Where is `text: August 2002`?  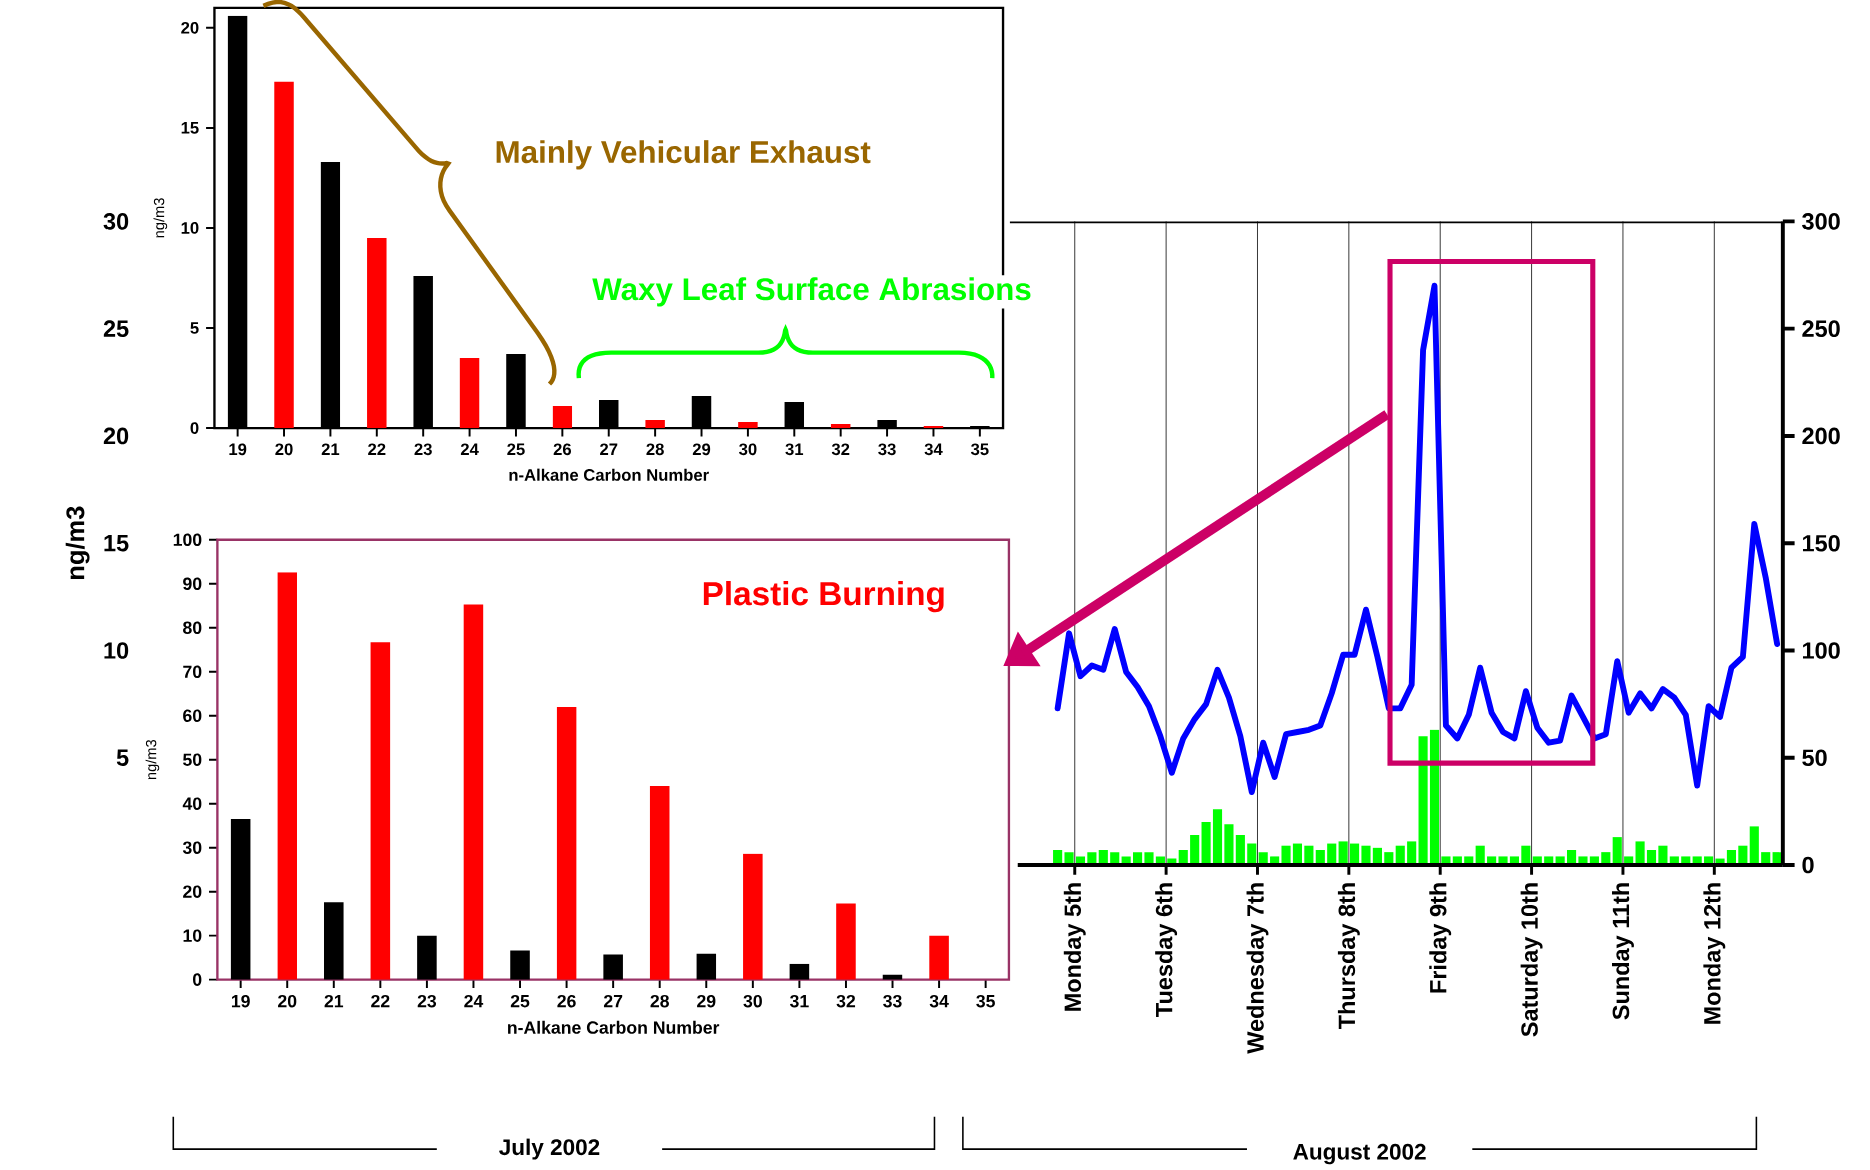
text: August 2002 is located at coordinates (1359, 1154).